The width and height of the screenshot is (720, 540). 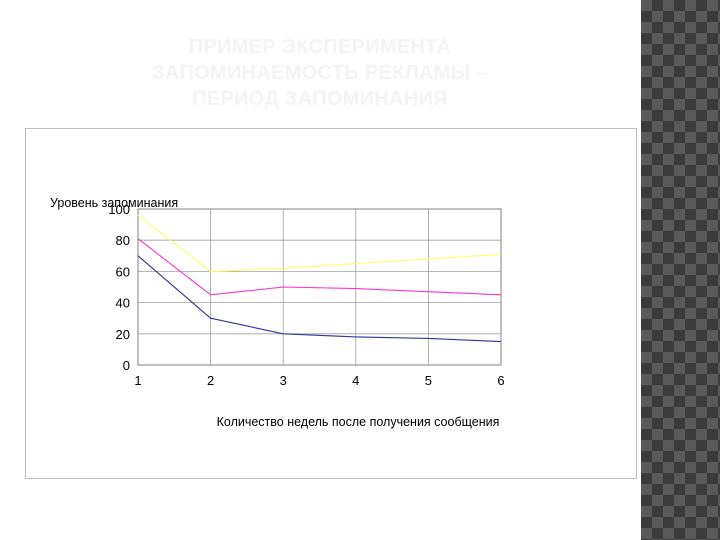 What do you see at coordinates (428, 380) in the screenshot?
I see `x-tick-label: 5` at bounding box center [428, 380].